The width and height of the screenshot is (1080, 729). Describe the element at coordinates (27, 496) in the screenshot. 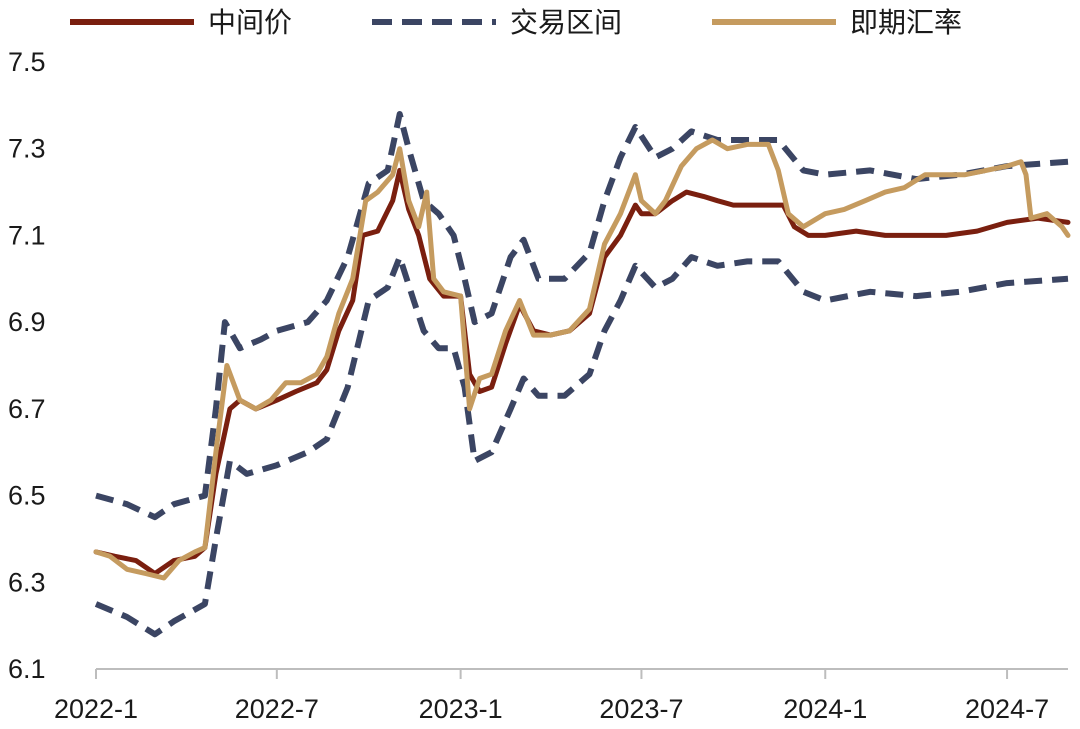

I see `y-tick-label: 6.5` at that location.